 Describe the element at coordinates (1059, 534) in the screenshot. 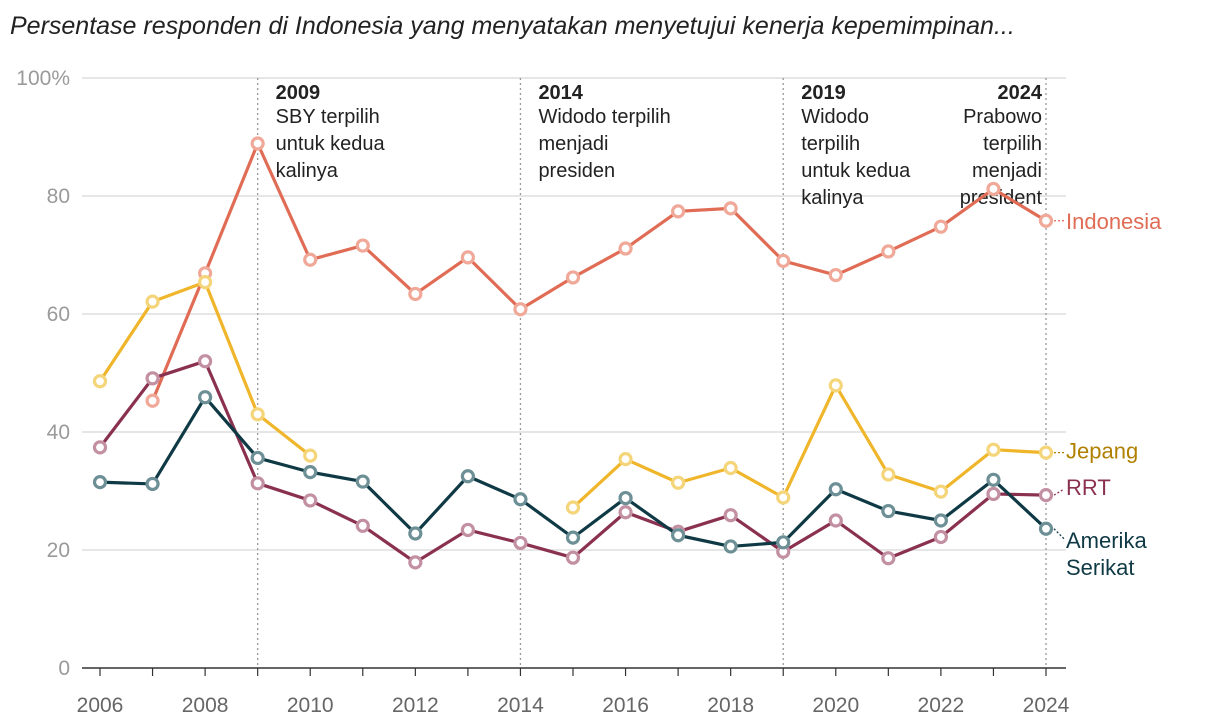

I see `series-leader-amerika-serikat` at that location.